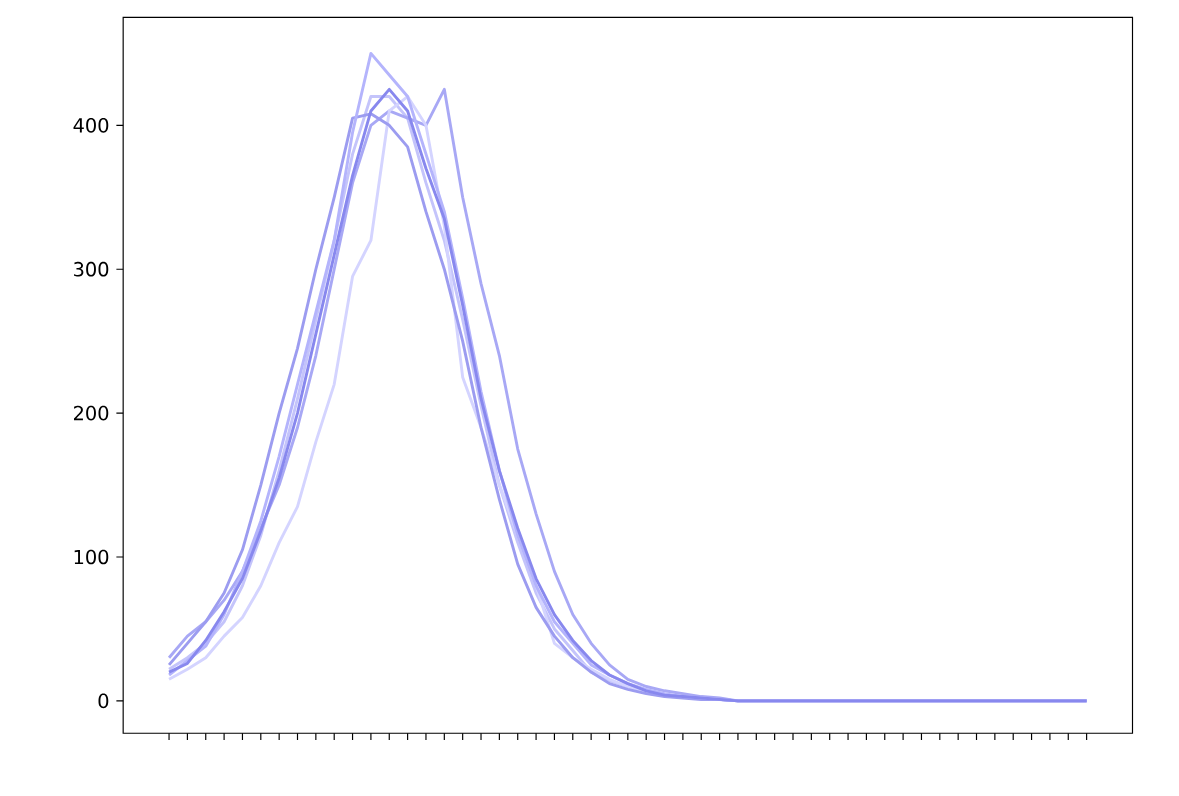 This screenshot has width=1179, height=796. What do you see at coordinates (91, 125) in the screenshot?
I see `y-tick-label: 400` at bounding box center [91, 125].